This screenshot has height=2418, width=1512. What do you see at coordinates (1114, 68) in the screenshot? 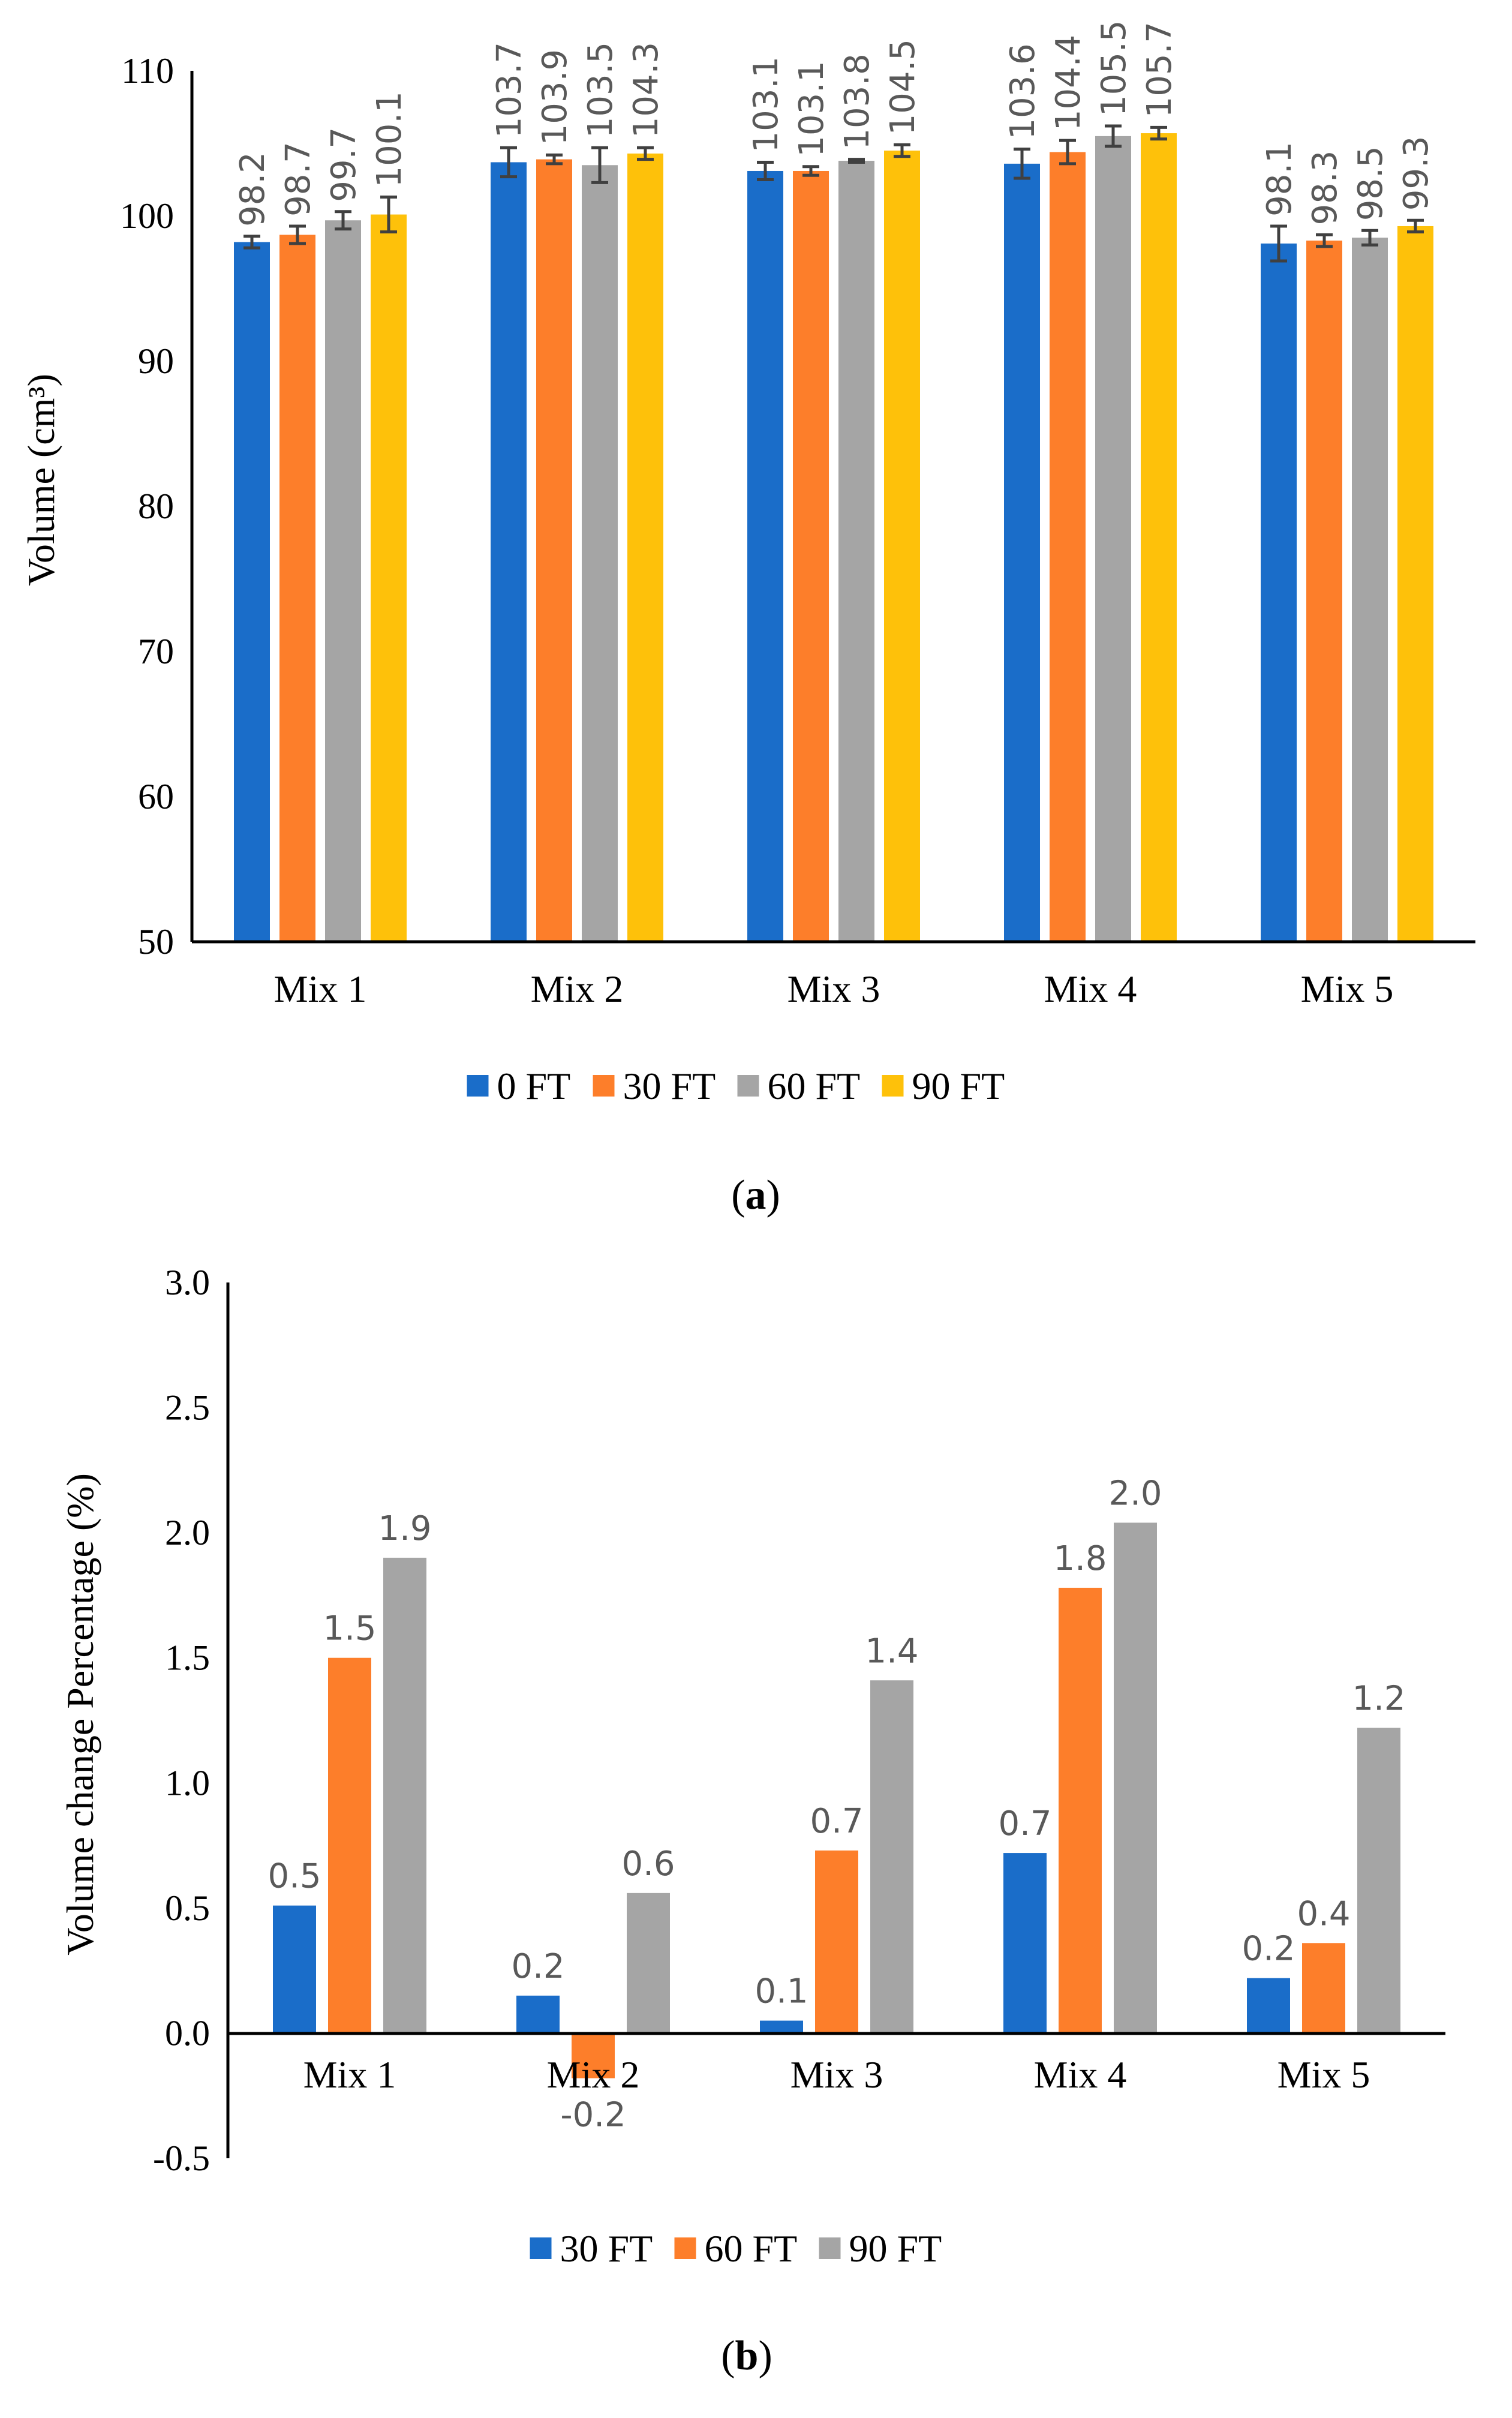
I see `data-label: 105.5` at bounding box center [1114, 68].